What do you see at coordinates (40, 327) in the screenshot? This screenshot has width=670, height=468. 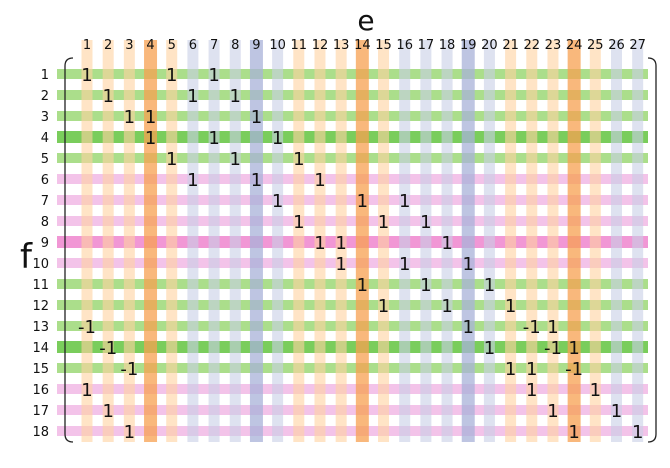 I see `row-label: 13` at bounding box center [40, 327].